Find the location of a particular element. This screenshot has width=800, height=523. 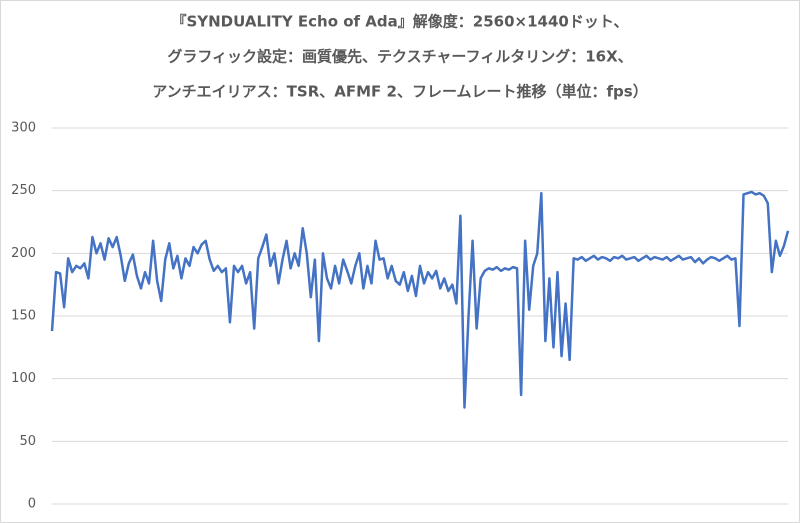

y-tick-label: 200 is located at coordinates (23, 253).